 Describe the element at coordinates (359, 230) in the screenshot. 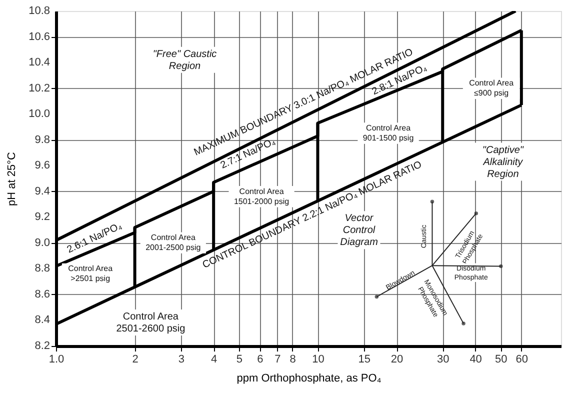

I see `annotation: Vector Control Diagram` at that location.